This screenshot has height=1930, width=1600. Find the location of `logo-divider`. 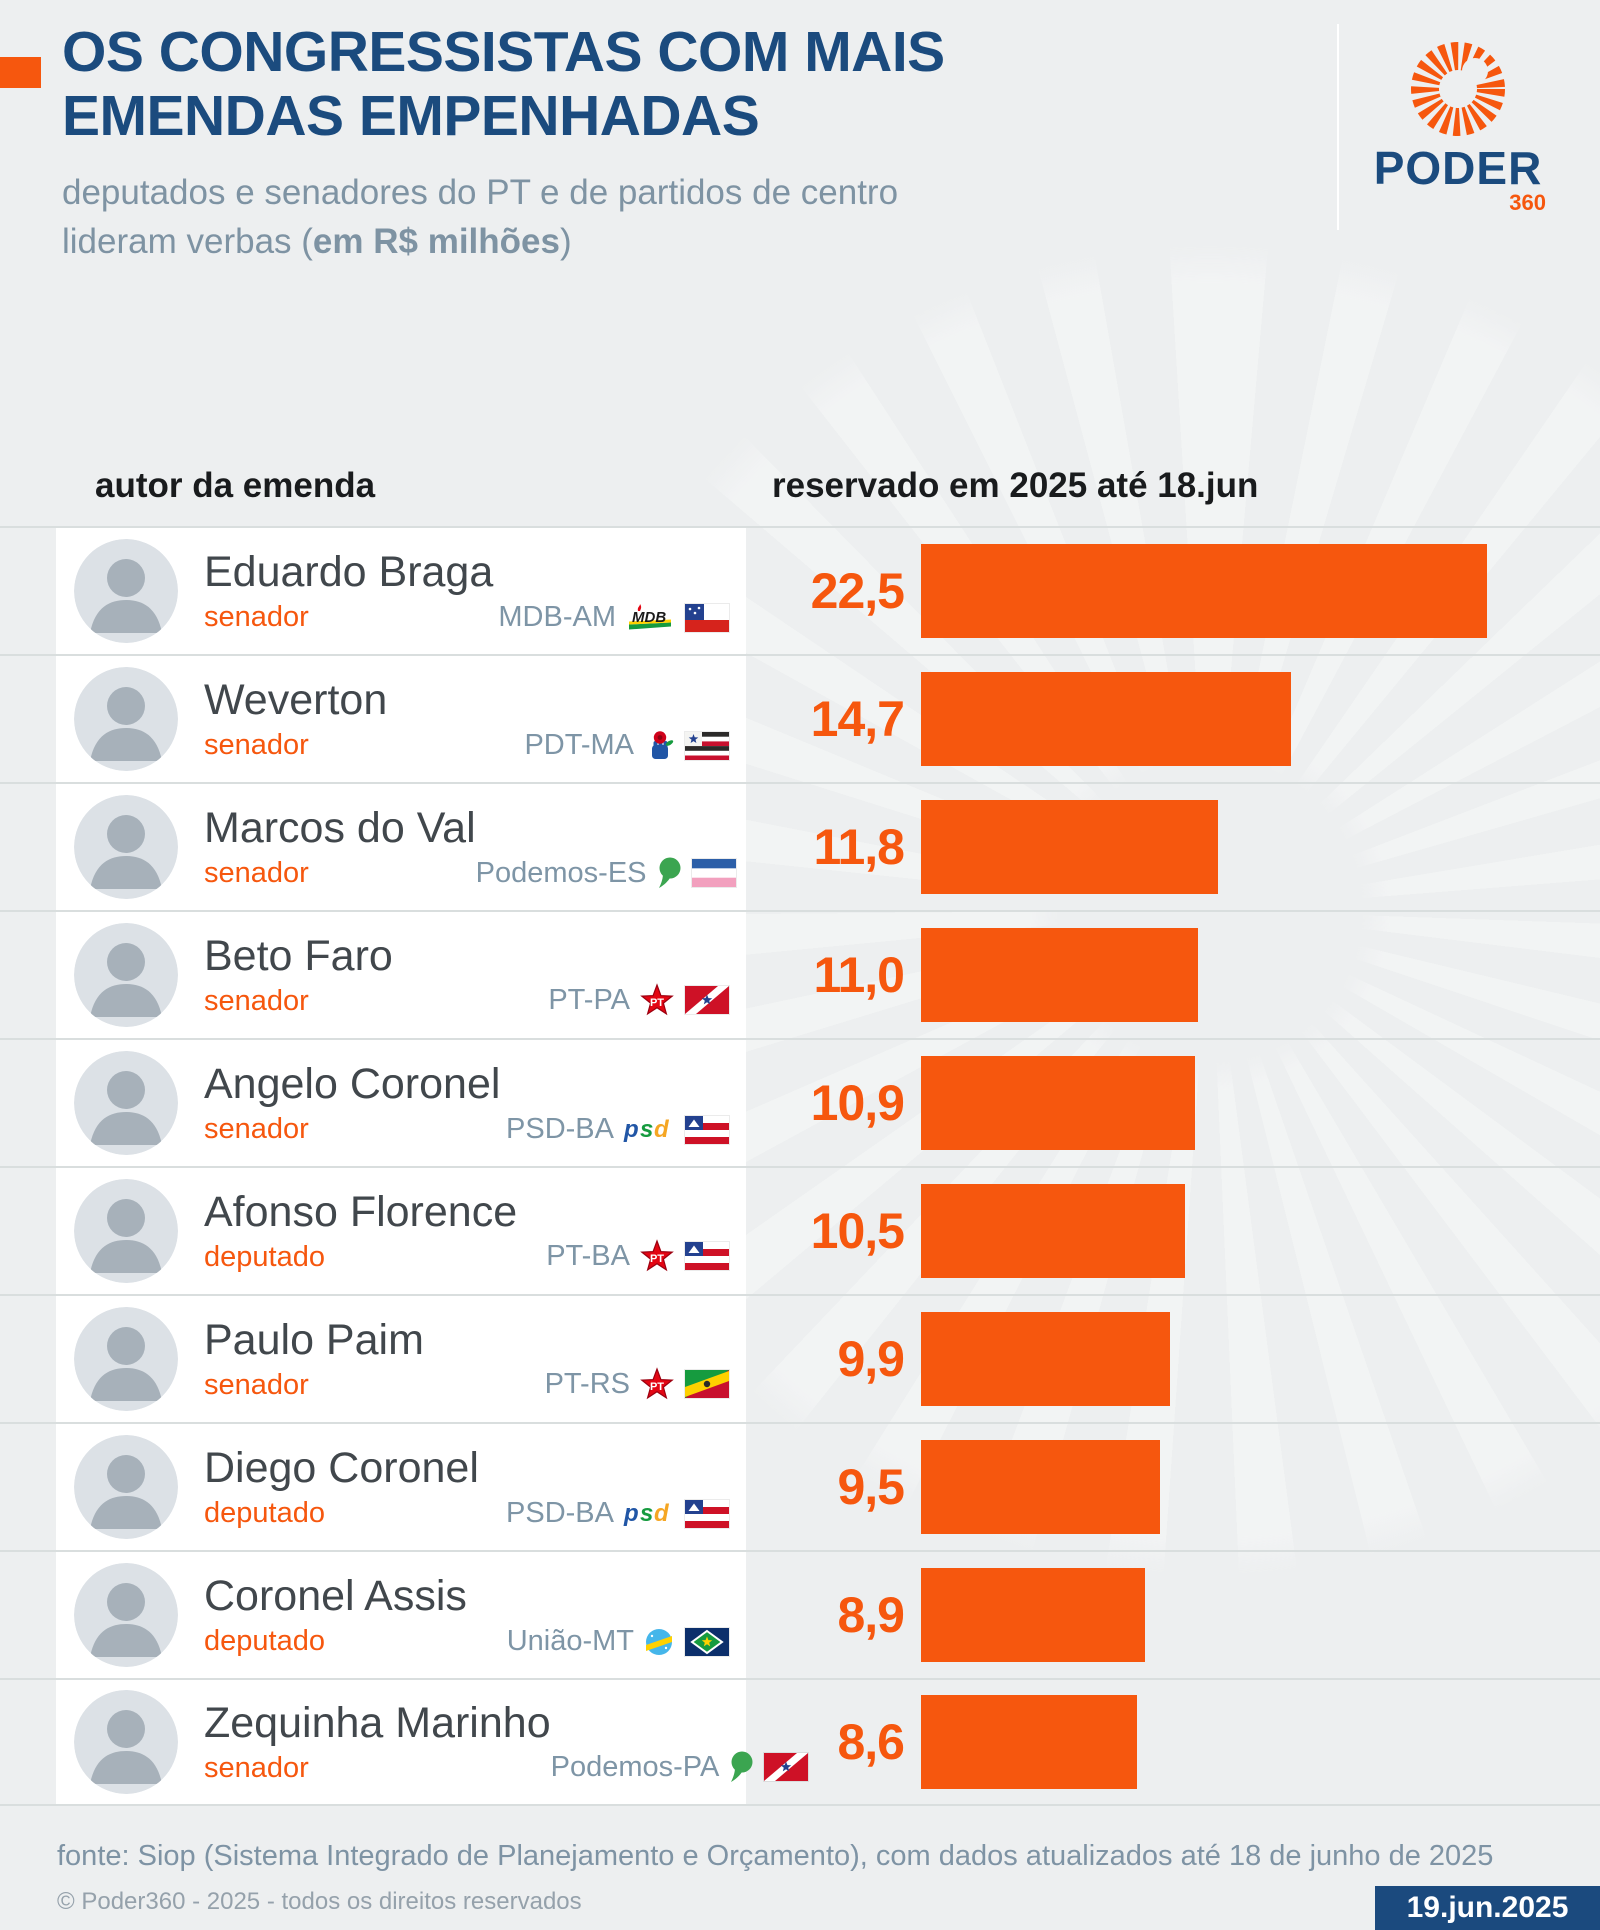

logo-divider is located at coordinates (1338, 127).